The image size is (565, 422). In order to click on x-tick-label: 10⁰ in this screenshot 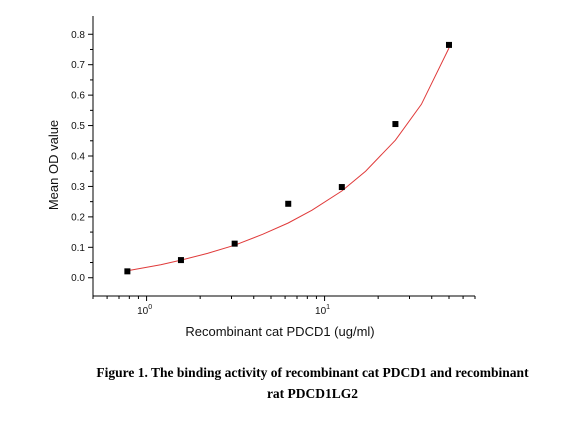, I will do `click(144, 310)`.